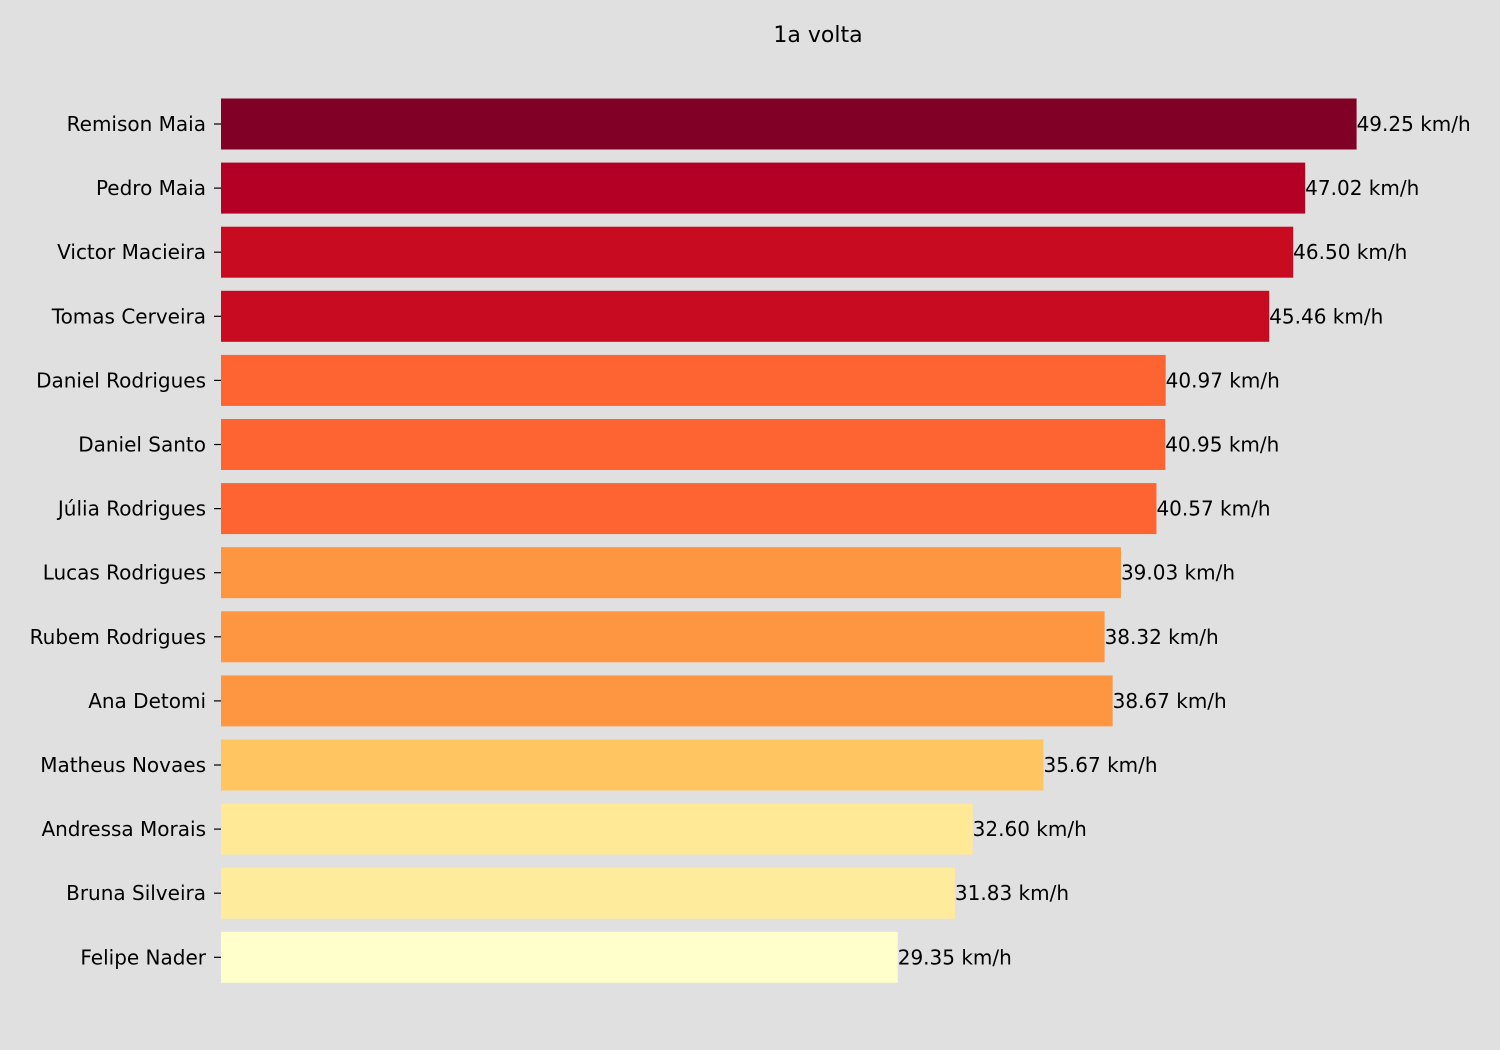 The width and height of the screenshot is (1500, 1050). Describe the element at coordinates (1362, 188) in the screenshot. I see `data-label: 47.02 km/h` at that location.